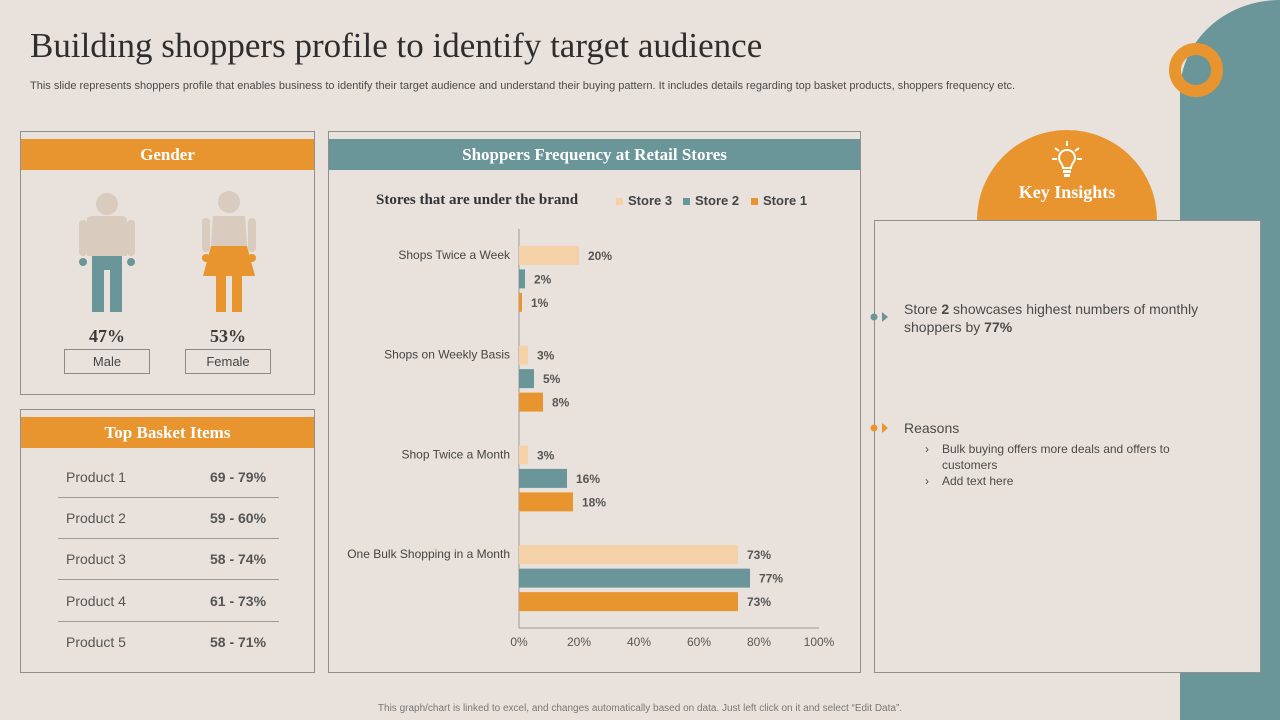 This screenshot has height=720, width=1280. I want to click on data-label: 16%, so click(588, 479).